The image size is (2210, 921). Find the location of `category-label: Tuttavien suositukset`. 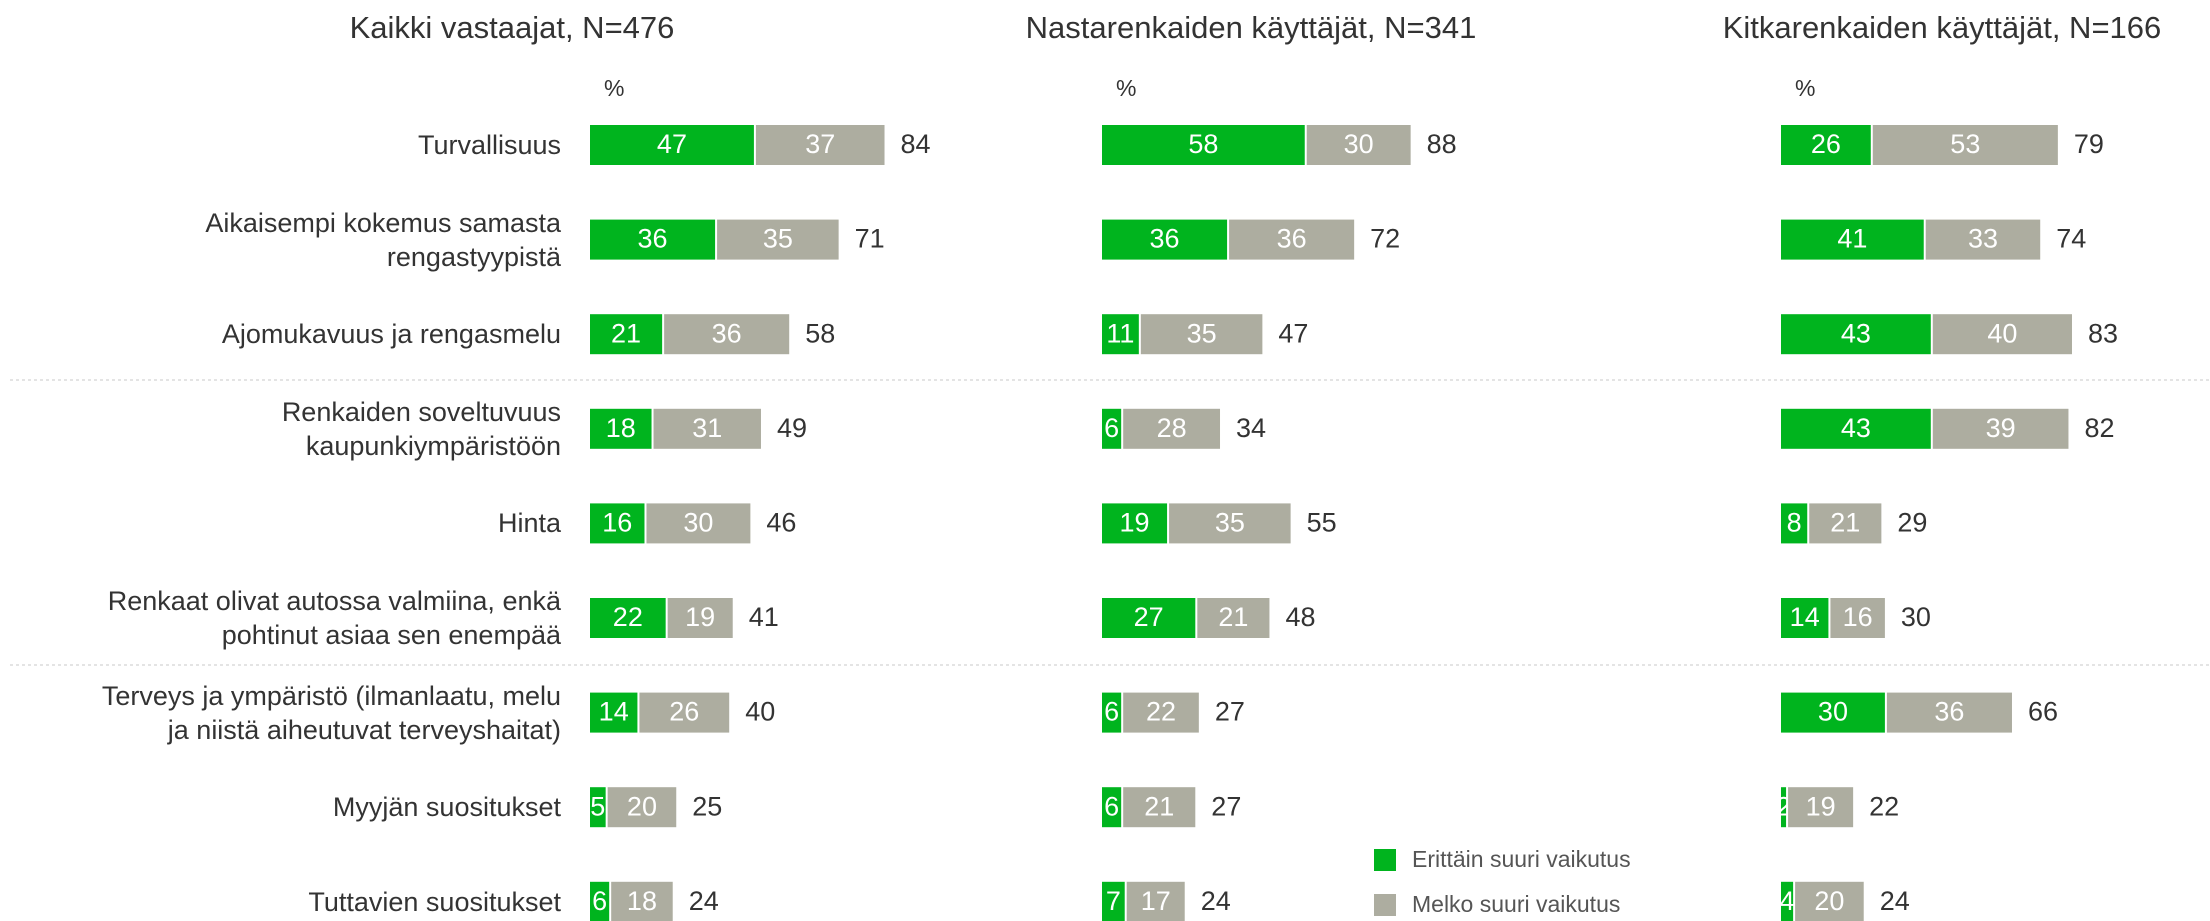

category-label: Tuttavien suositukset is located at coordinates (434, 901).